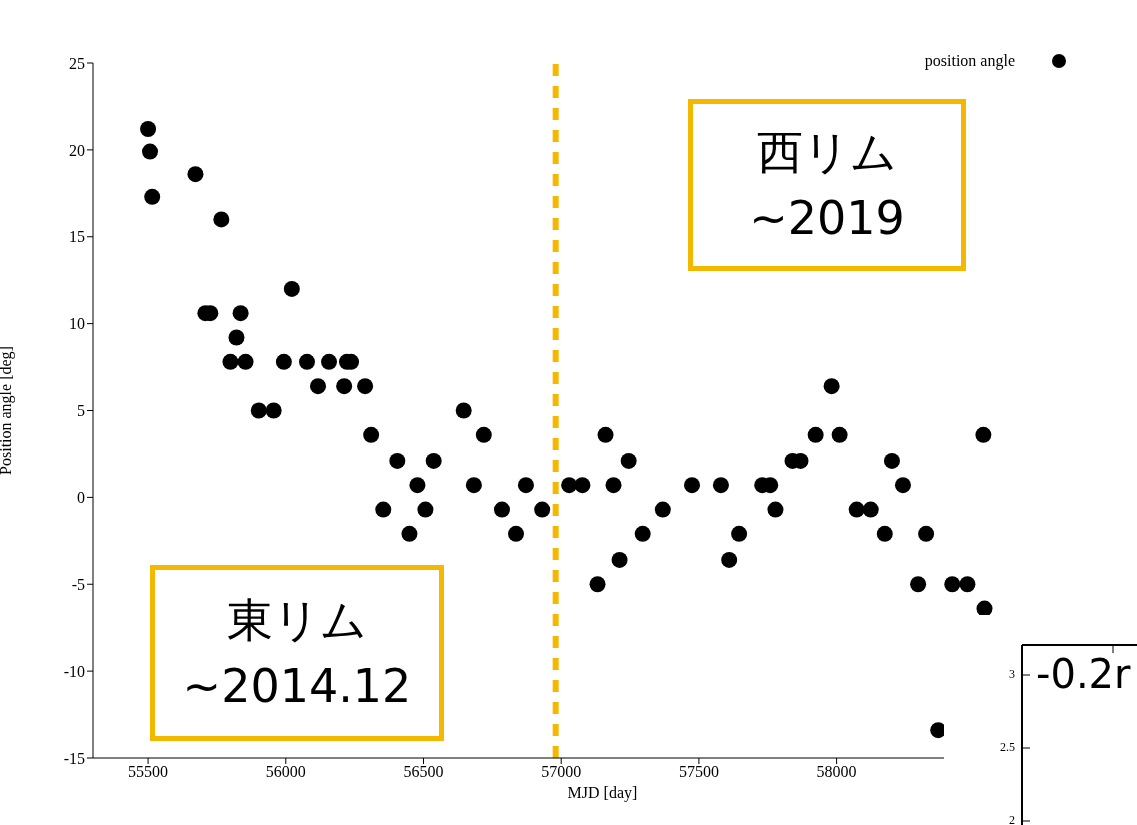 This screenshot has width=1137, height=825. What do you see at coordinates (1083, 674) in the screenshot?
I see `annotation: -0.2r` at bounding box center [1083, 674].